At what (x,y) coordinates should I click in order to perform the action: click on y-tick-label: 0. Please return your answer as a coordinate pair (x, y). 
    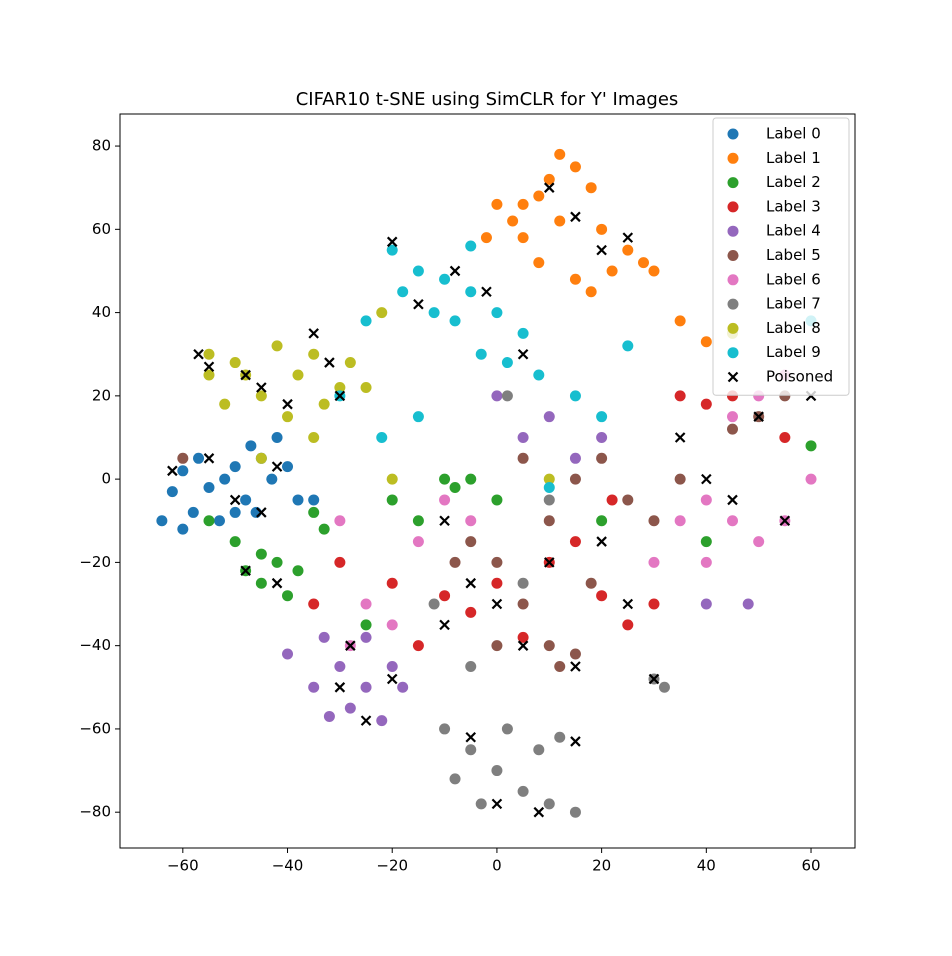
    Looking at the image, I should click on (106, 479).